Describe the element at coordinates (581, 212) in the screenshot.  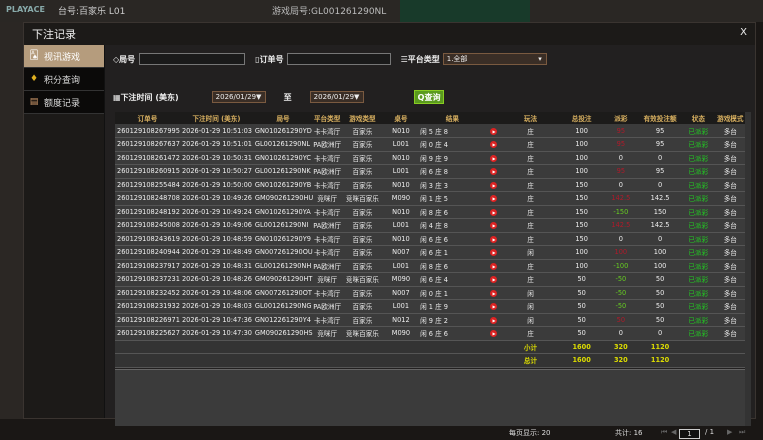
I see `total-bet: 150` at that location.